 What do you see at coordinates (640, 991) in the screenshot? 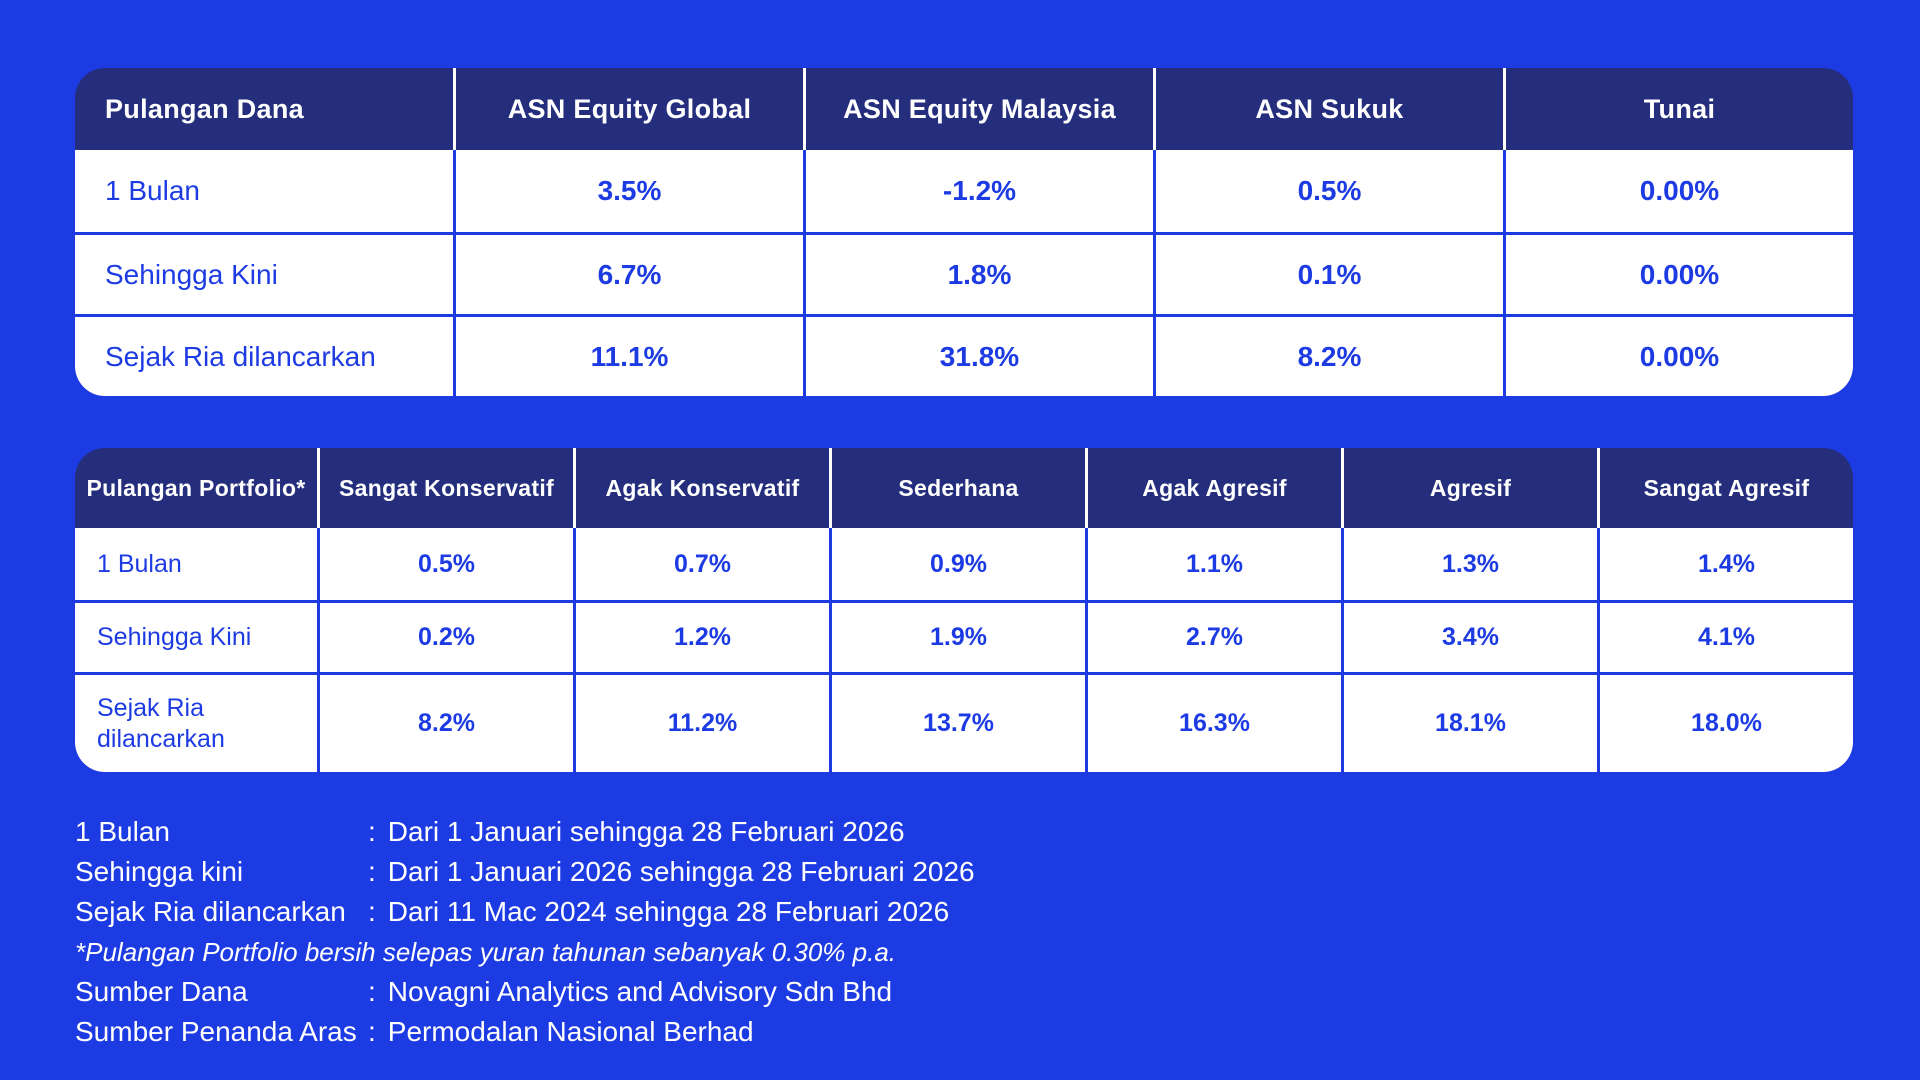
I see `source-value: Novagni Analytics and Advisory Sdn Bhd` at bounding box center [640, 991].